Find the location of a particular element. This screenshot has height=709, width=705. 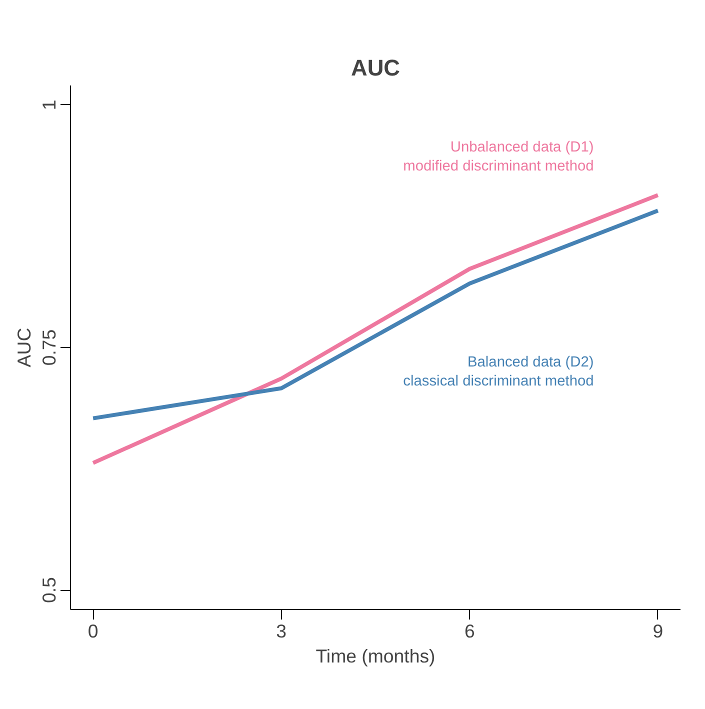

x-tick-label: 3 is located at coordinates (281, 631).